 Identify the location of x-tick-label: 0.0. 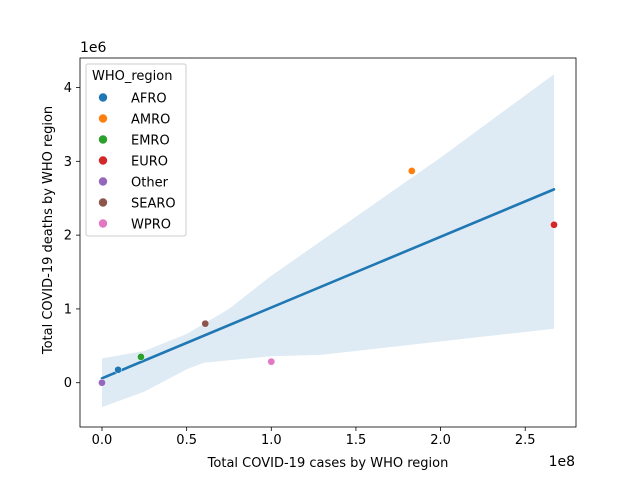
(102, 440).